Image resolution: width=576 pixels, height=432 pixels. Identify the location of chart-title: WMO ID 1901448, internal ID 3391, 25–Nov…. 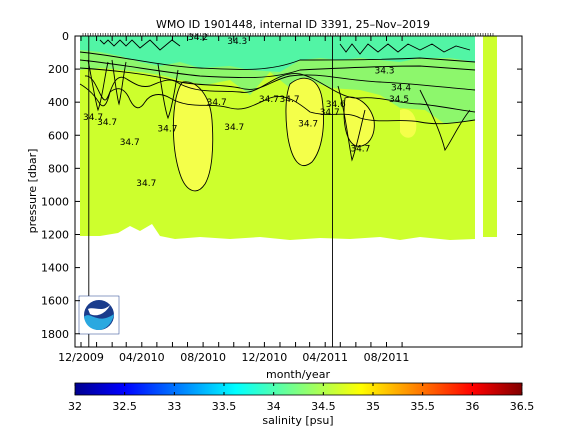
(293, 24).